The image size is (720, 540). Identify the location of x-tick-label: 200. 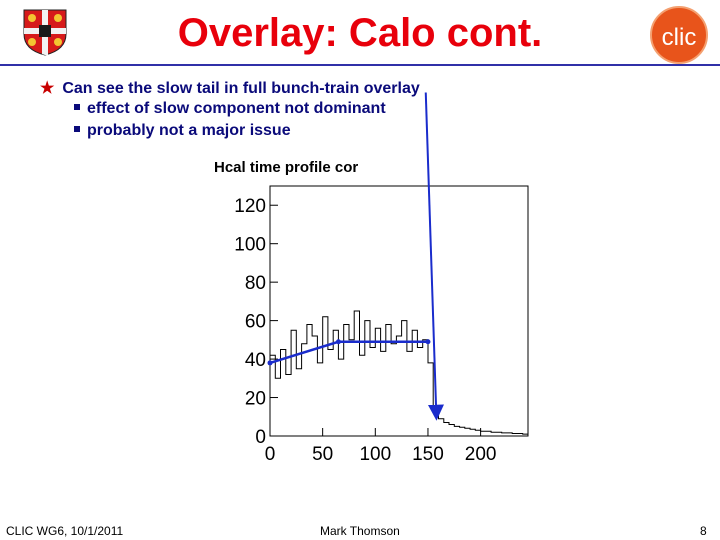
(481, 454).